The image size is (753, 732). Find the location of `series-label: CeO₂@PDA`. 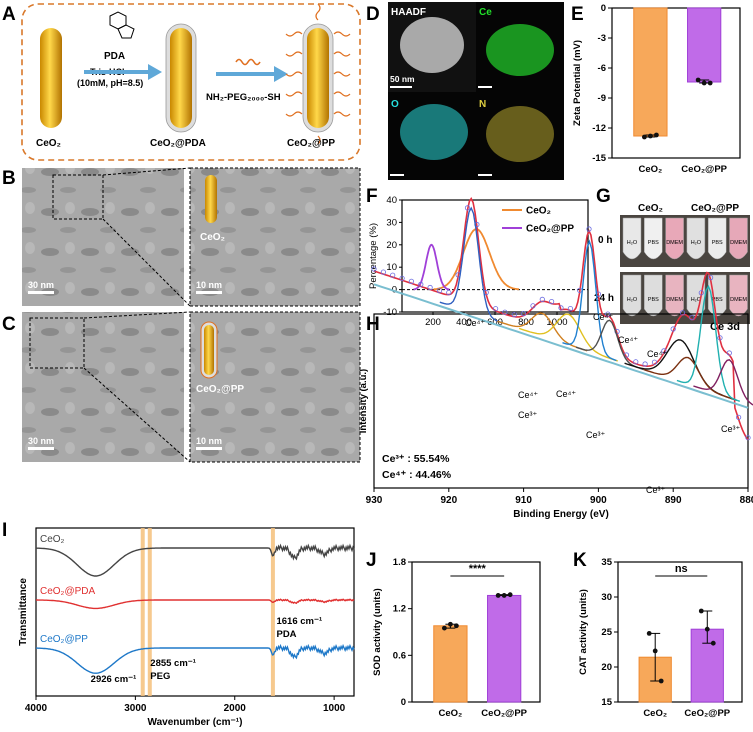

series-label: CeO₂@PDA is located at coordinates (67, 591).